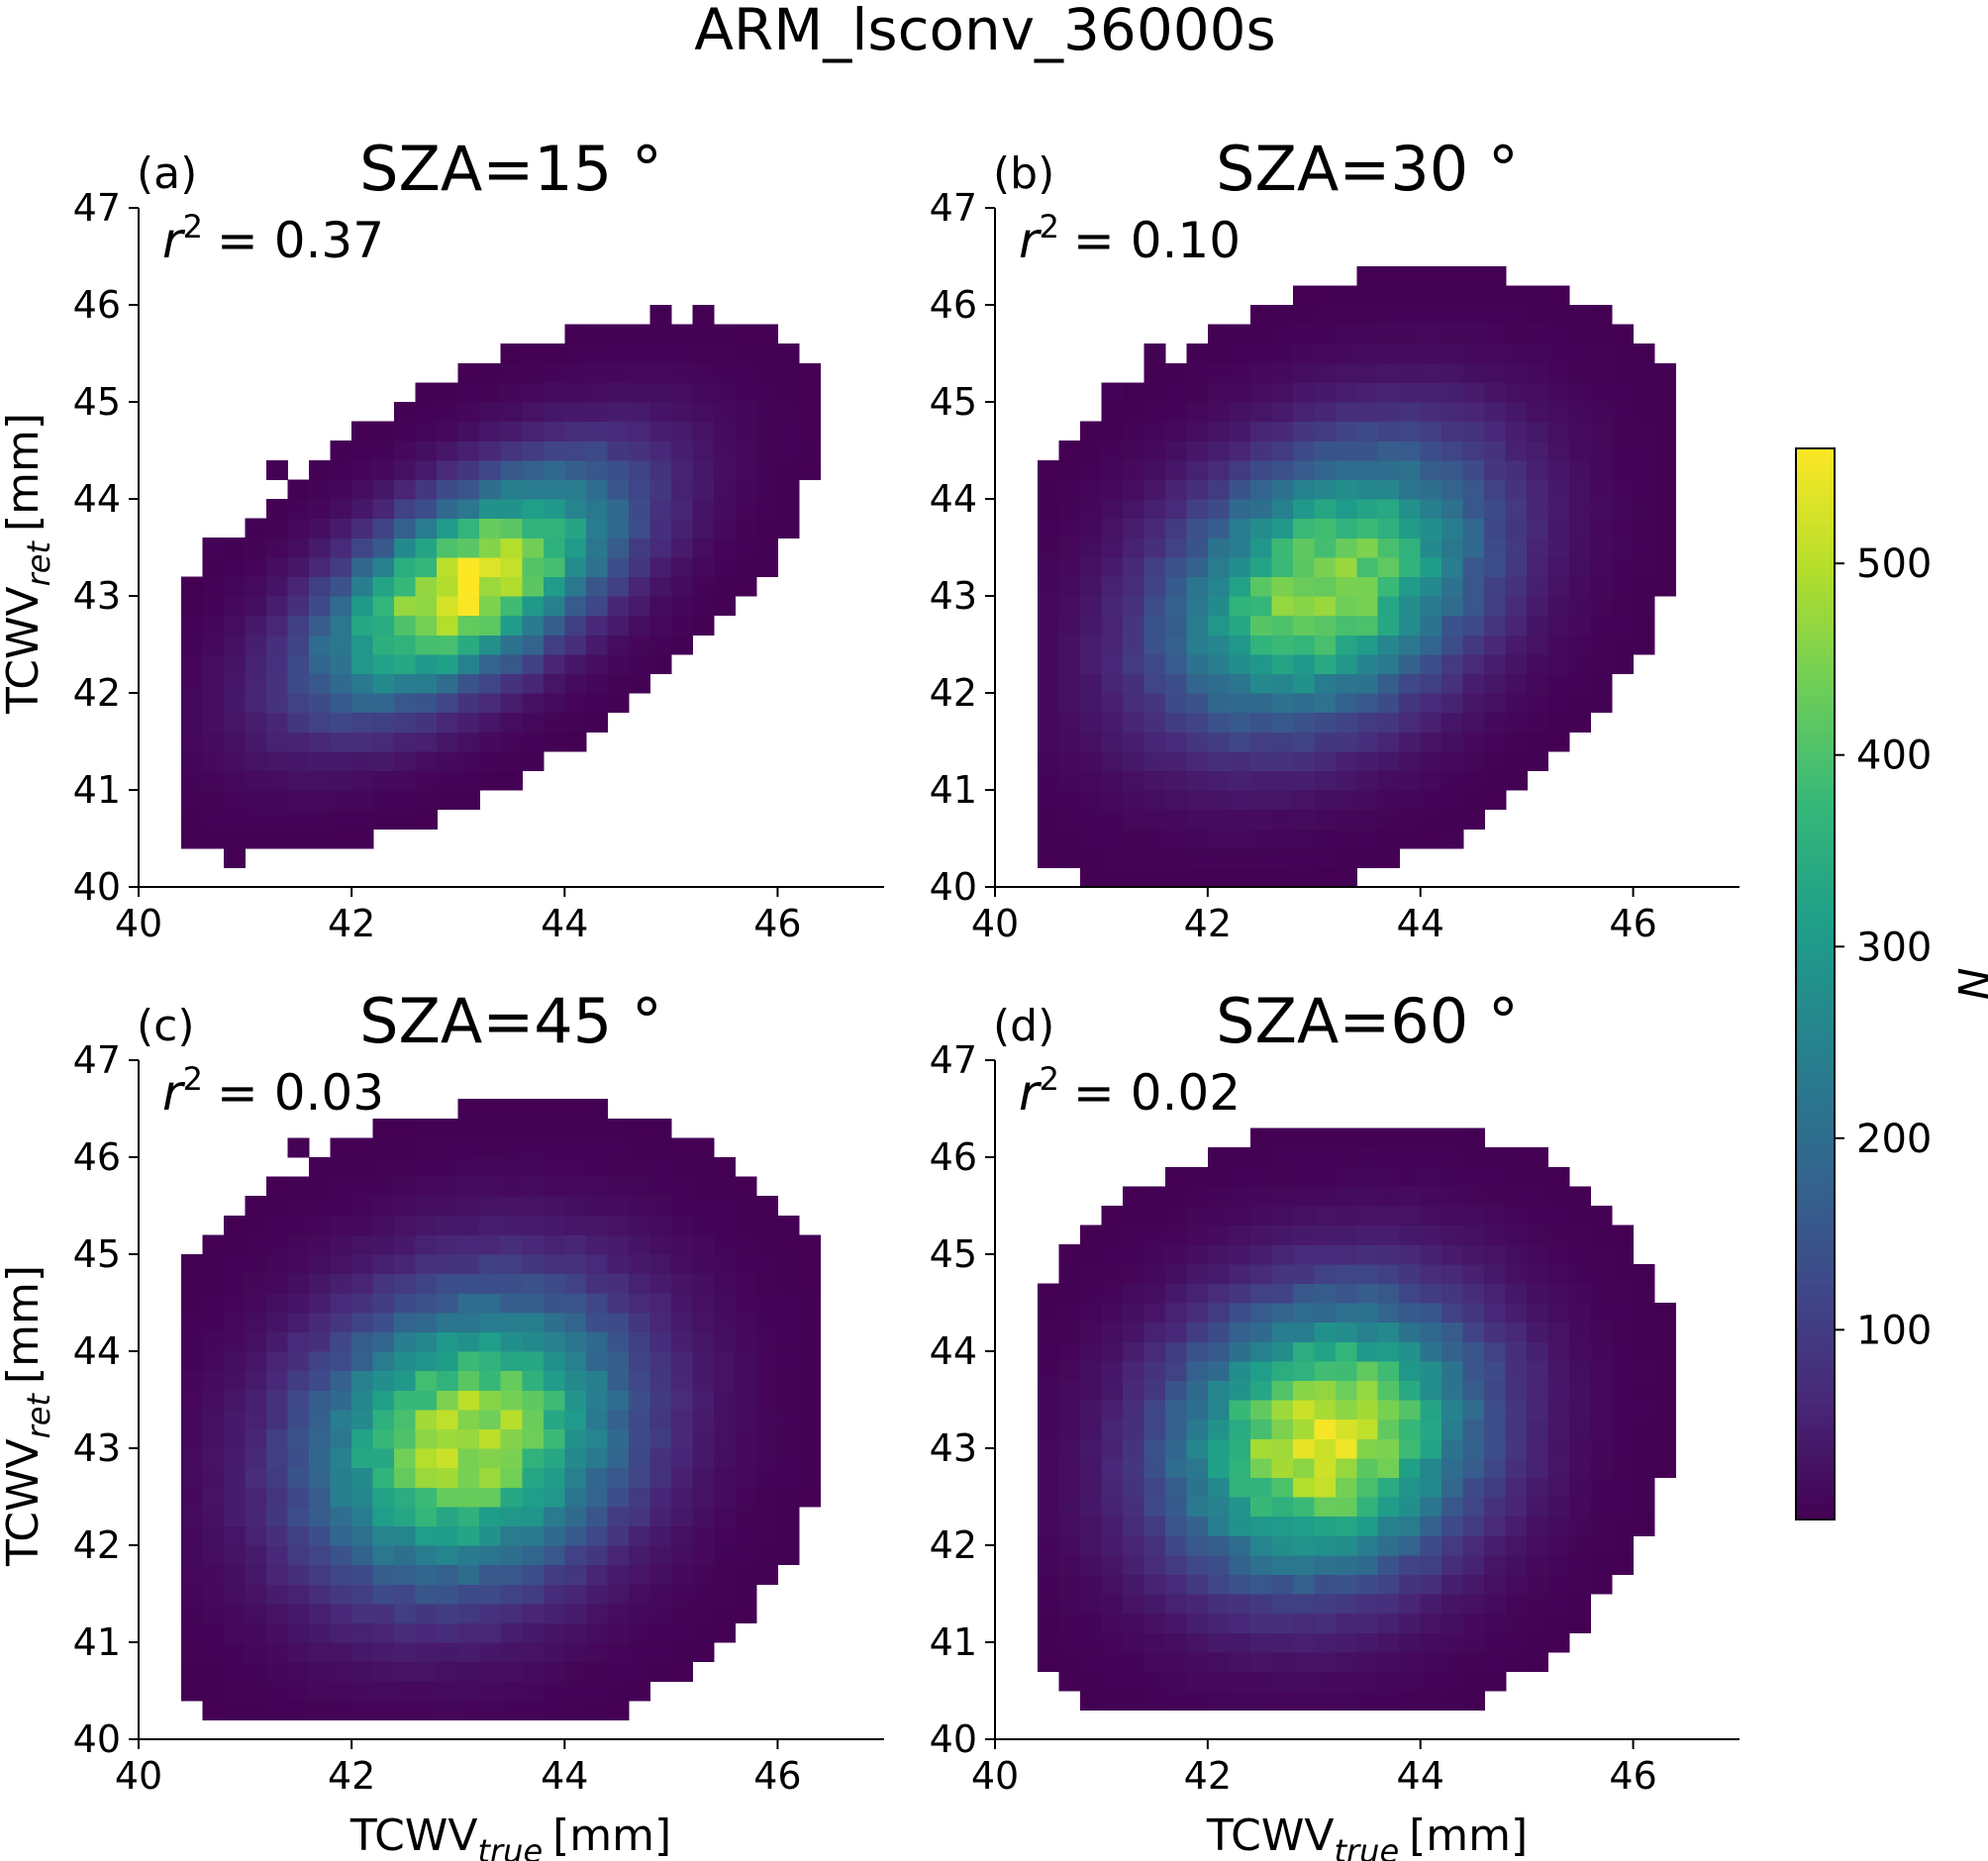 The image size is (1988, 1861). I want to click on colorbar-tick-label: 400, so click(1894, 756).